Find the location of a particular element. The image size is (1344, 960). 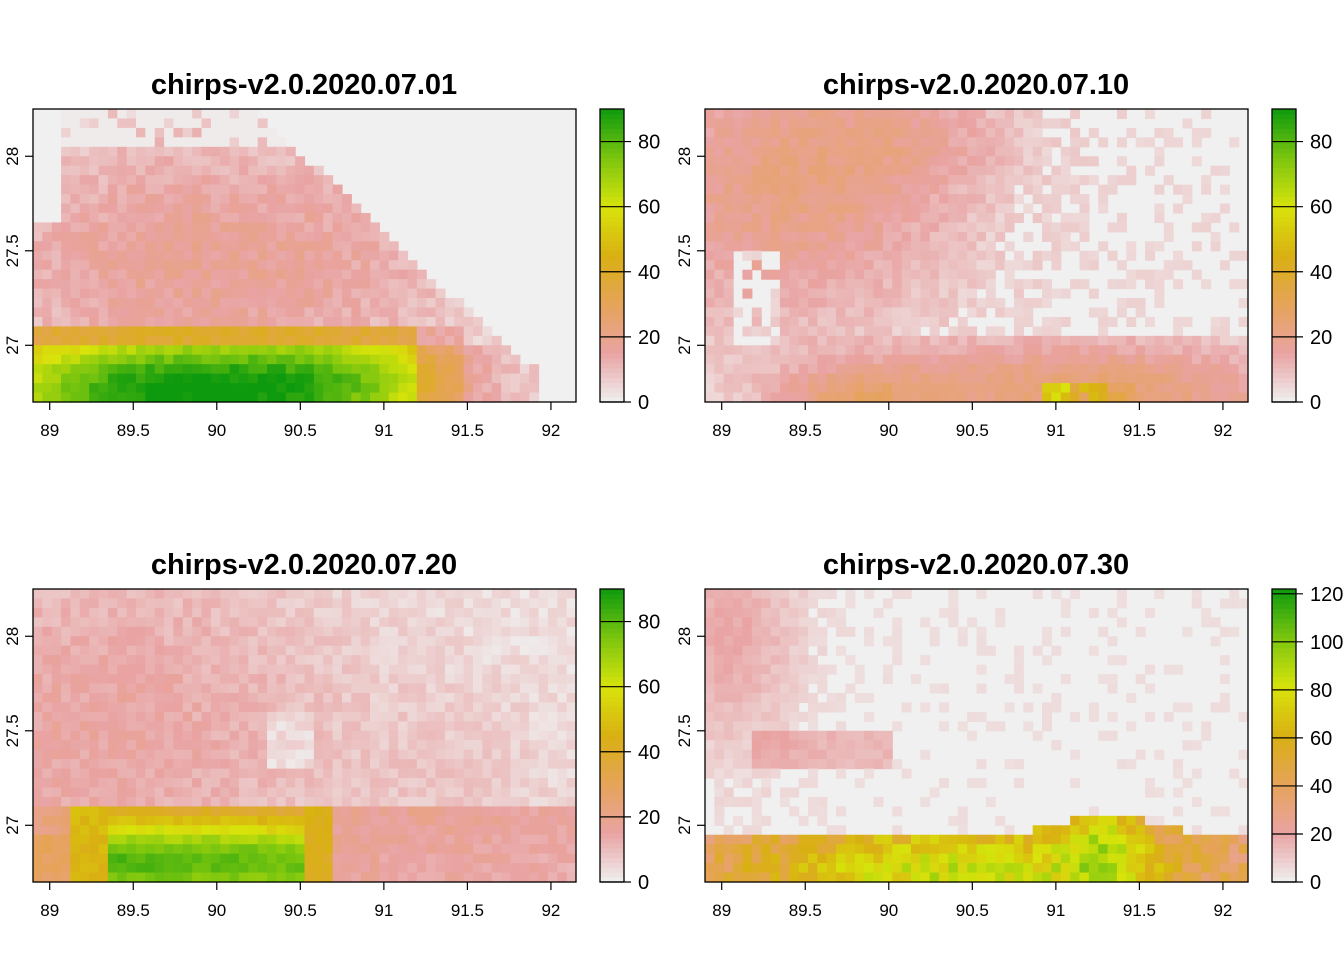

legend-tick-label: 0 is located at coordinates (643, 883).